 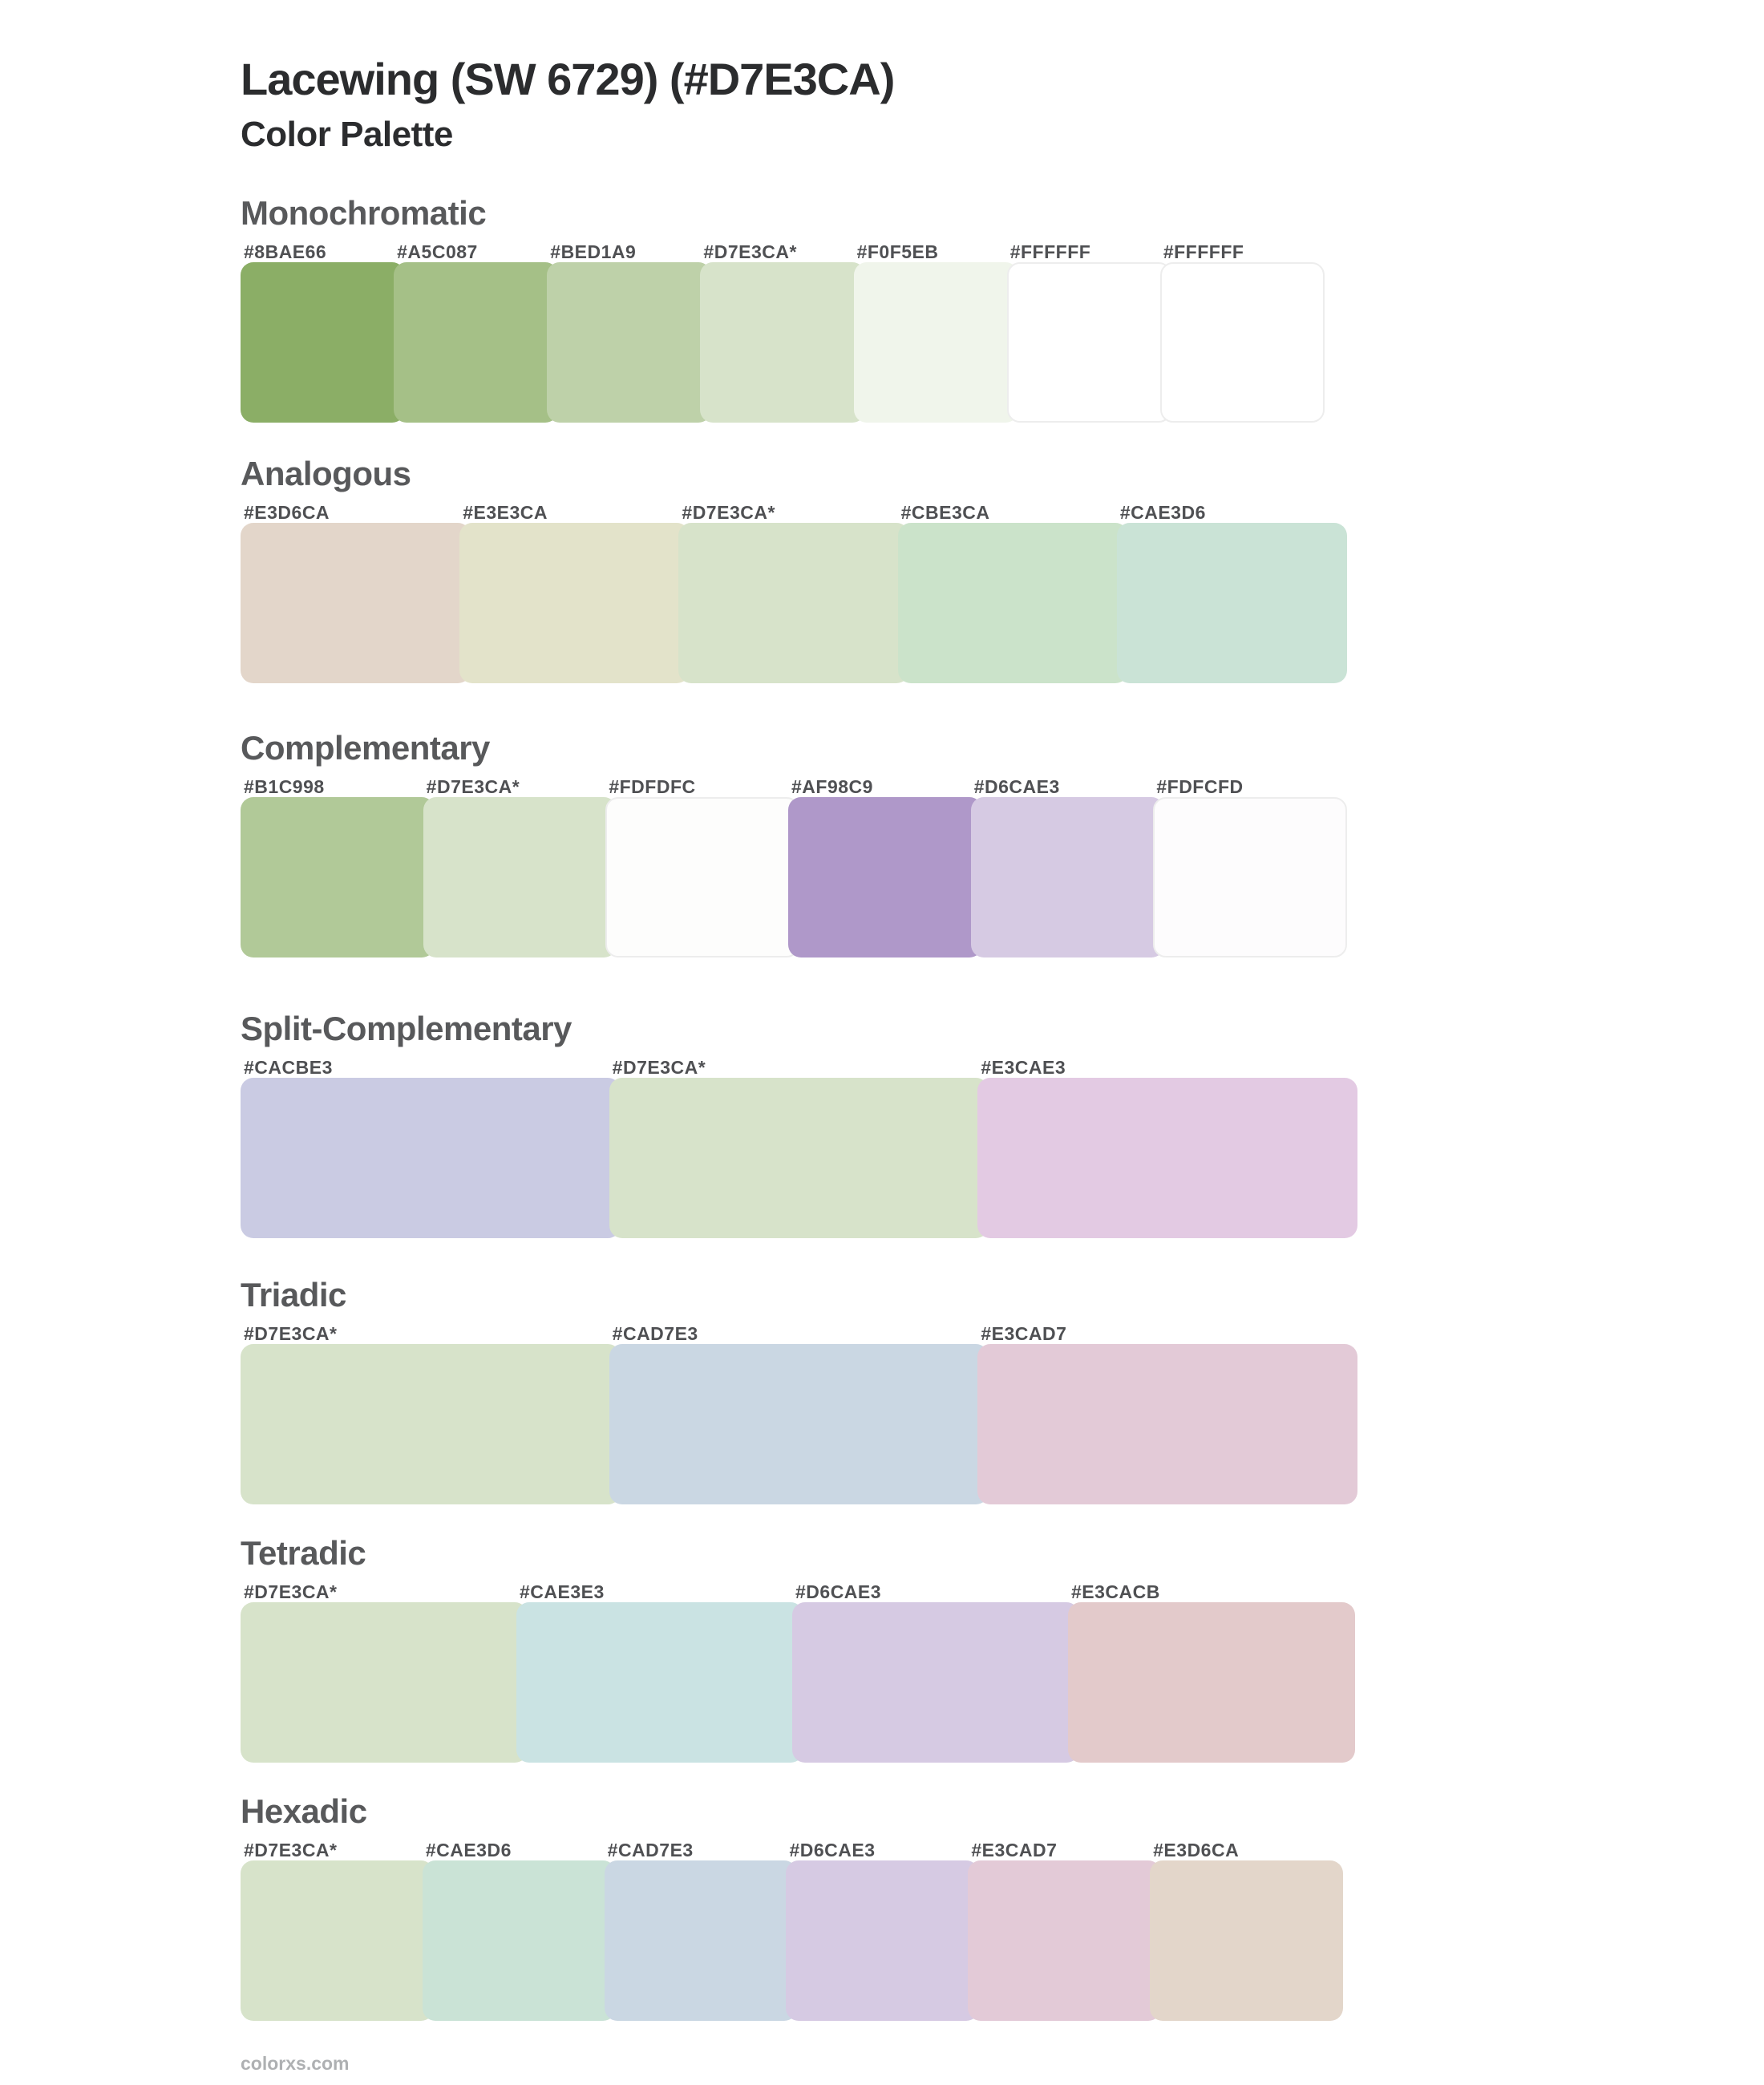 I want to click on swatch-column: #CAE3E3, so click(x=659, y=1672).